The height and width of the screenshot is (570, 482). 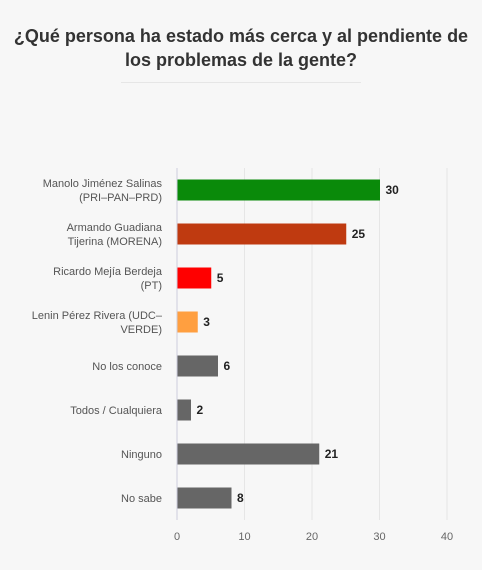 What do you see at coordinates (103, 191) in the screenshot?
I see `category-label: Manolo Jiménez Salinas (PRI–PAN–PRD)` at bounding box center [103, 191].